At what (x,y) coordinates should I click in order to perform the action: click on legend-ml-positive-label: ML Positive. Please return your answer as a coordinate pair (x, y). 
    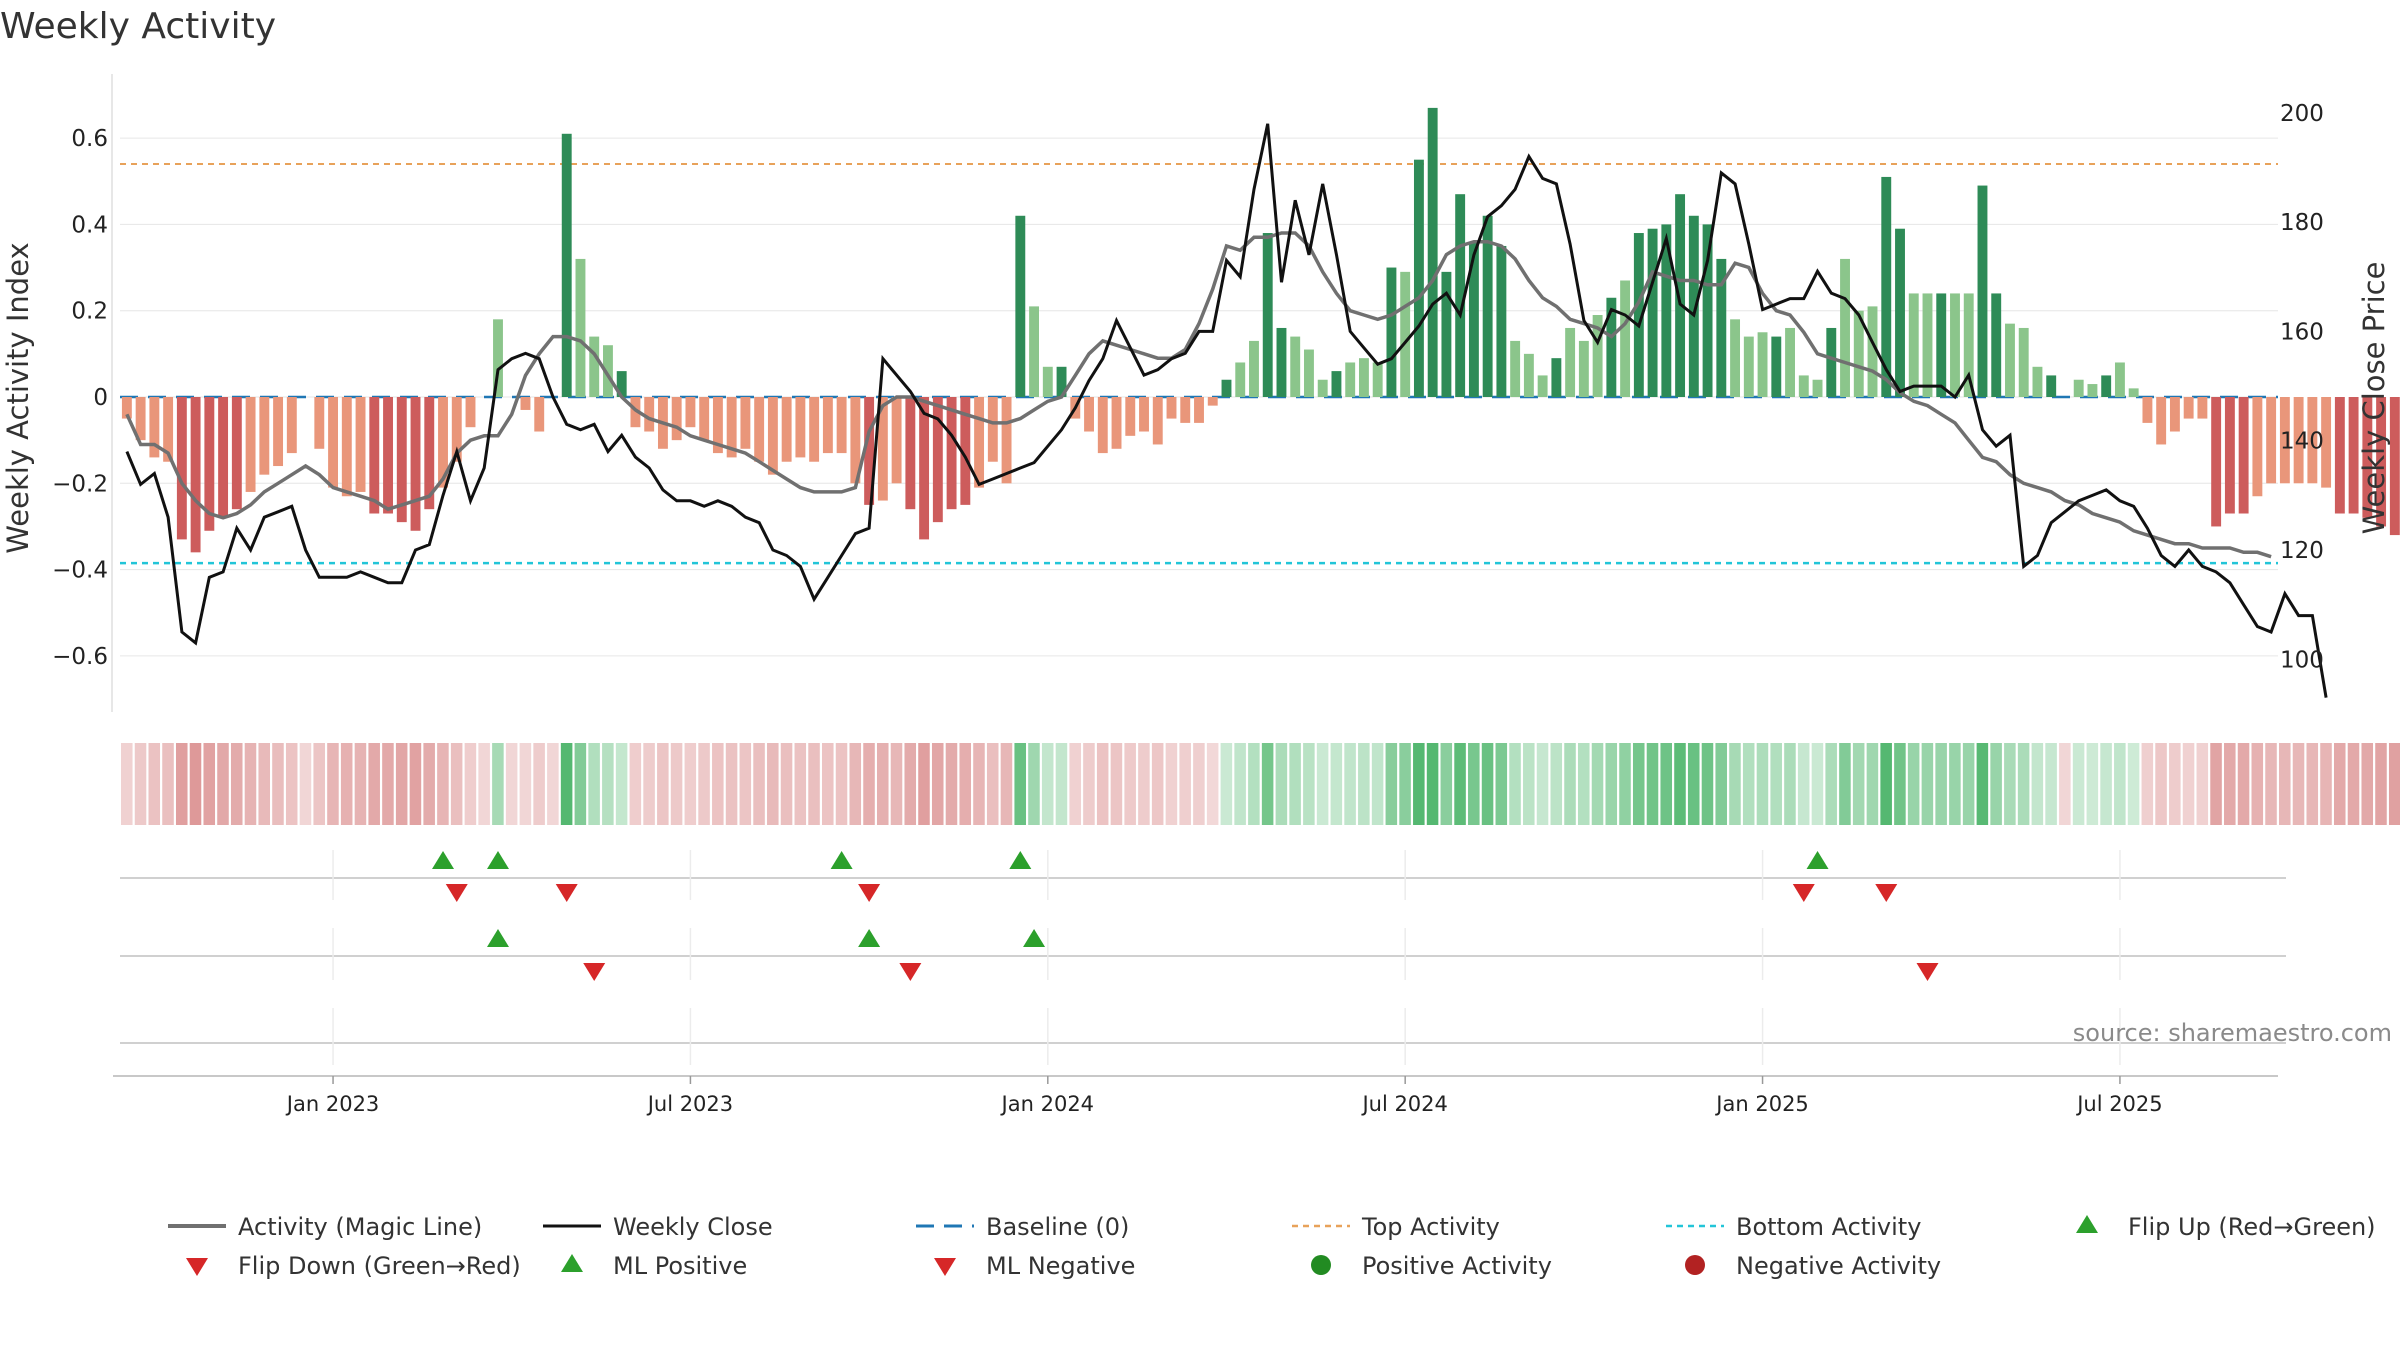
    Looking at the image, I should click on (680, 1266).